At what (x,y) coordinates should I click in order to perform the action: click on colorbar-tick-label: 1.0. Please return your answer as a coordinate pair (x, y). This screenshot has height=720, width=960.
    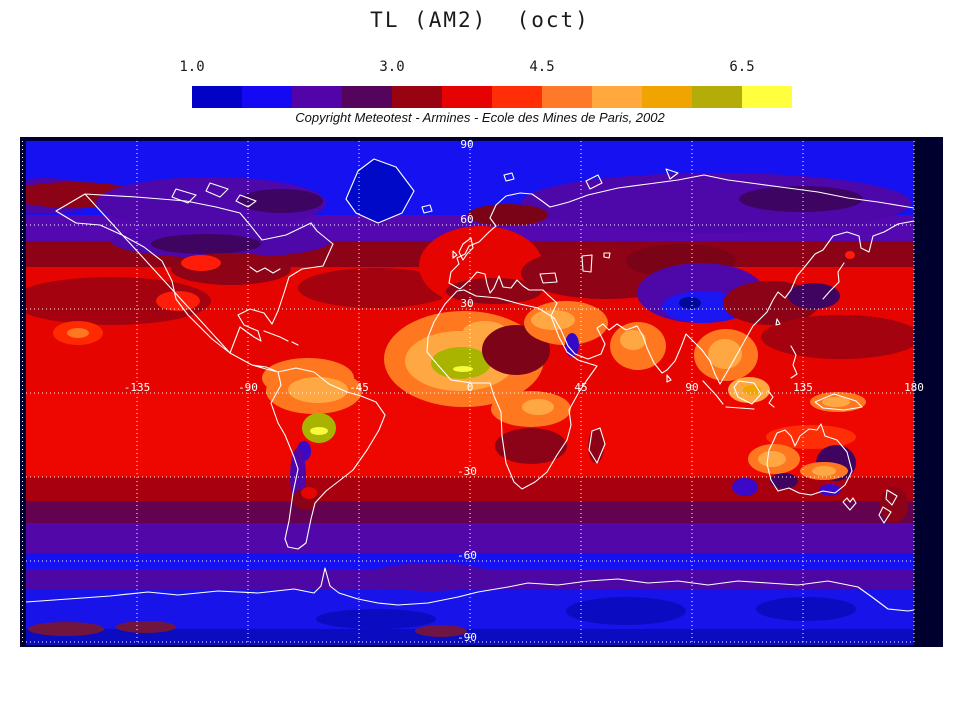
    Looking at the image, I should click on (192, 67).